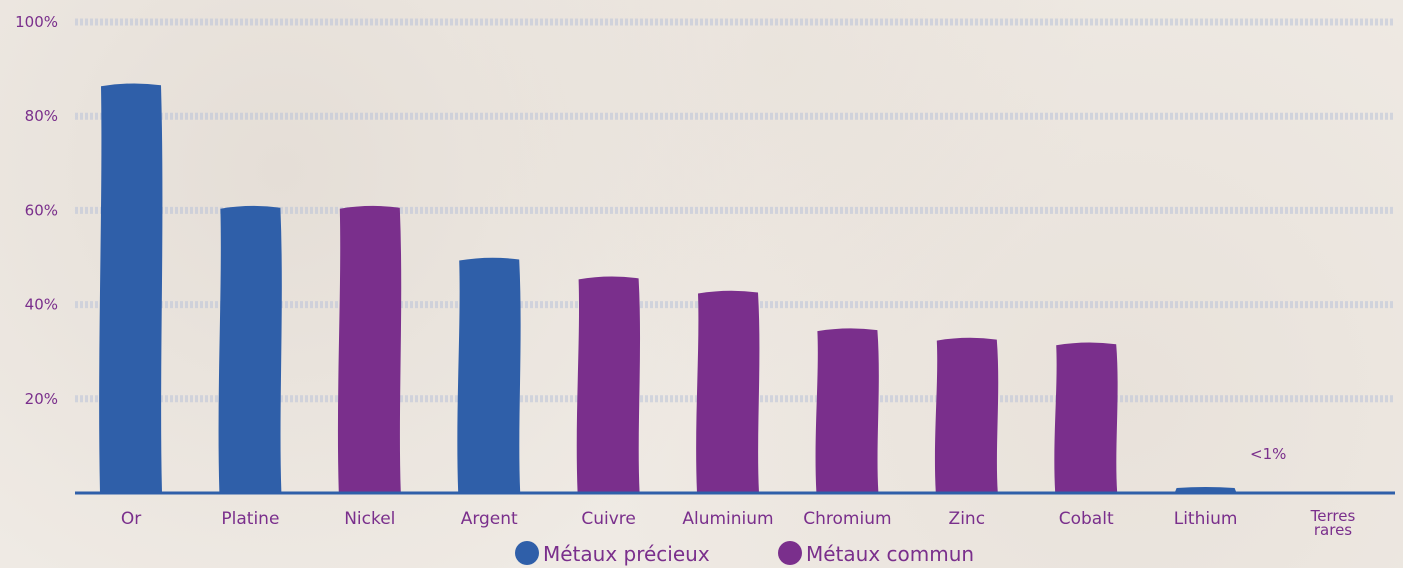  I want to click on legend: Métaux précieux Métaux commun, so click(744, 553).